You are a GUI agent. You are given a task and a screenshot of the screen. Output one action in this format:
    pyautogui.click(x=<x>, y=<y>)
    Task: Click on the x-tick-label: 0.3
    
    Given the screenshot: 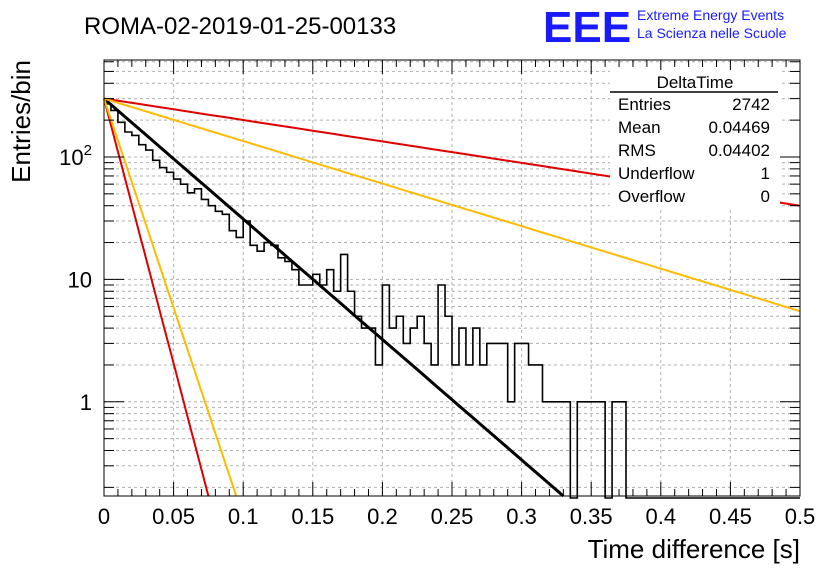 What is the action you would take?
    pyautogui.click(x=521, y=516)
    